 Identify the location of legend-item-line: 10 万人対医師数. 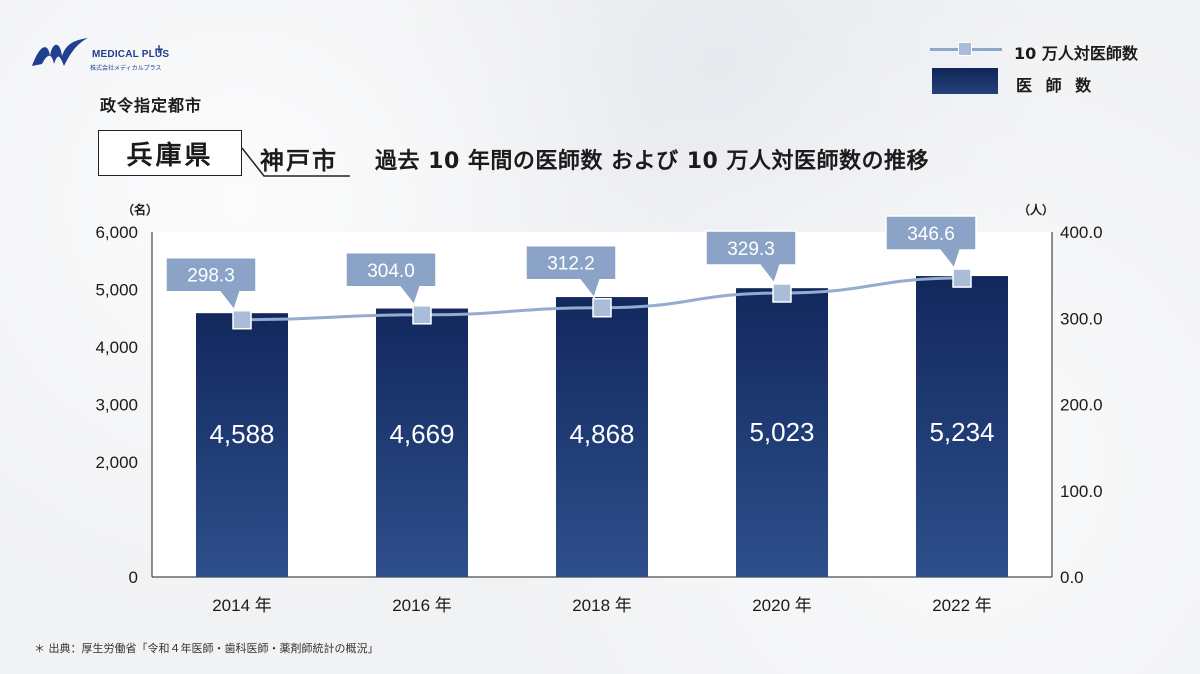
(1060, 50).